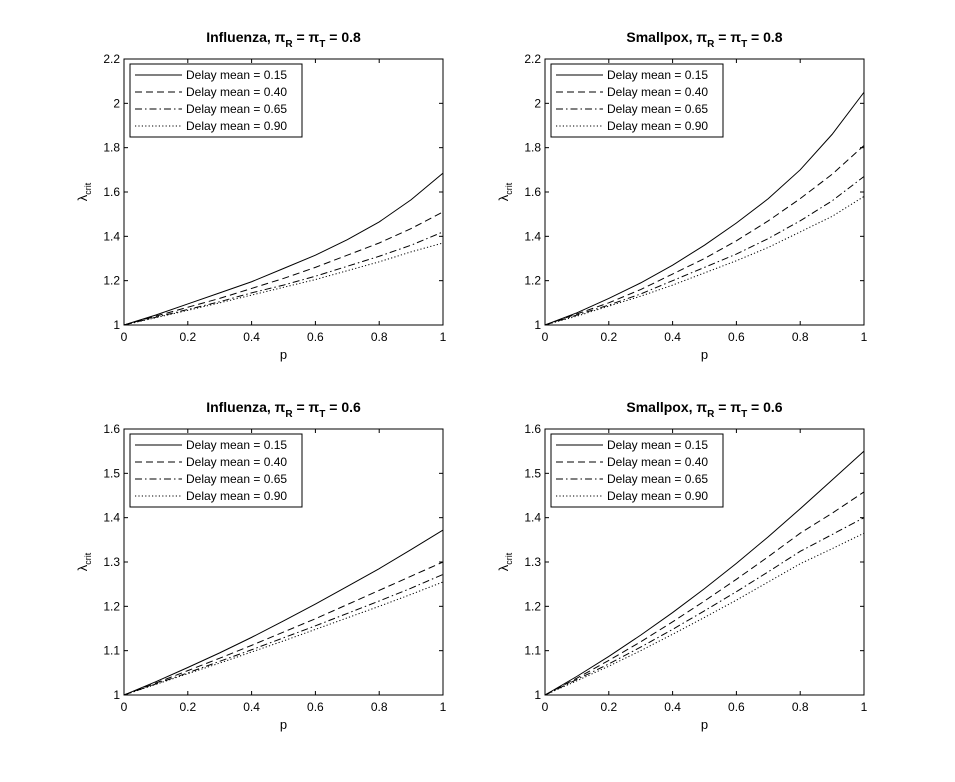 This screenshot has height=782, width=955. I want to click on y-tick-label: 1.1, so click(532, 651).